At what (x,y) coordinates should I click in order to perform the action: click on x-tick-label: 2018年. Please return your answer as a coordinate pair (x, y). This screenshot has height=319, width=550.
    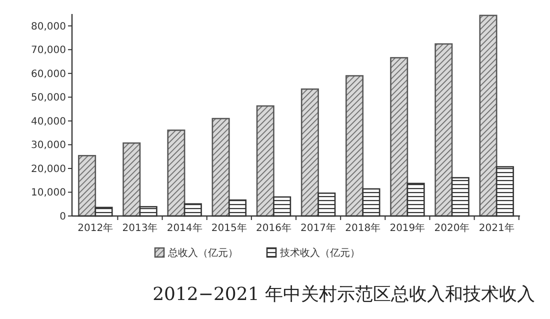
    Looking at the image, I should click on (363, 228).